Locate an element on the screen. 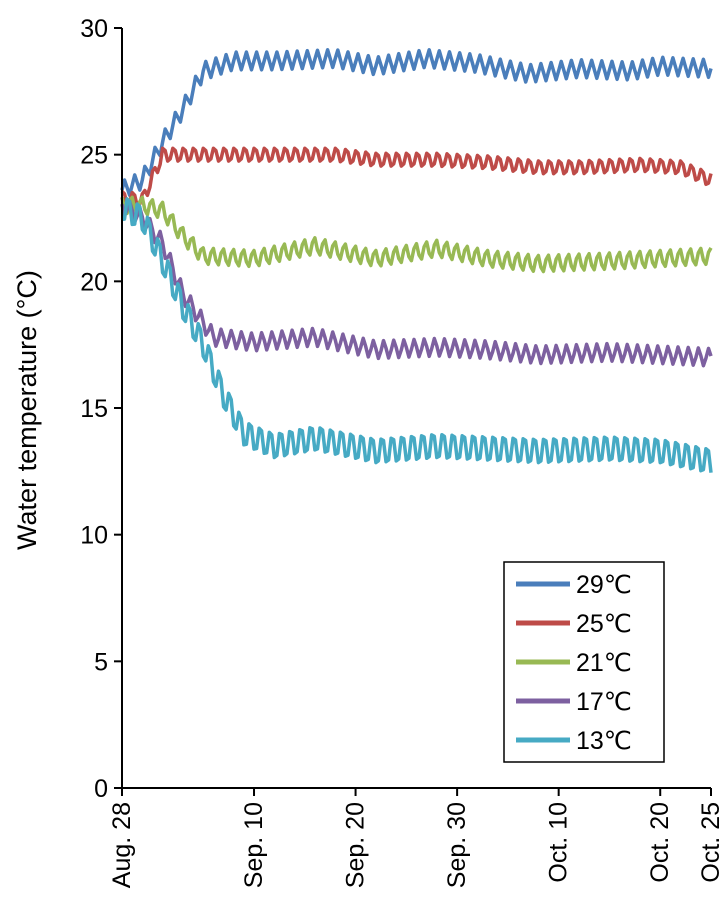 The height and width of the screenshot is (921, 720). x-tick-label: Aug. 28 is located at coordinates (122, 845).